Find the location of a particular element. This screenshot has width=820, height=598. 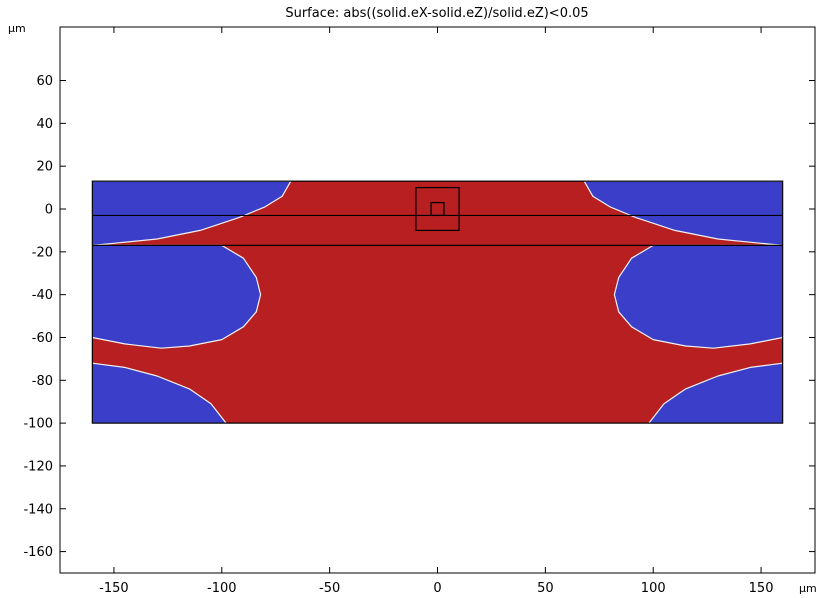

inner-square is located at coordinates (437, 209).